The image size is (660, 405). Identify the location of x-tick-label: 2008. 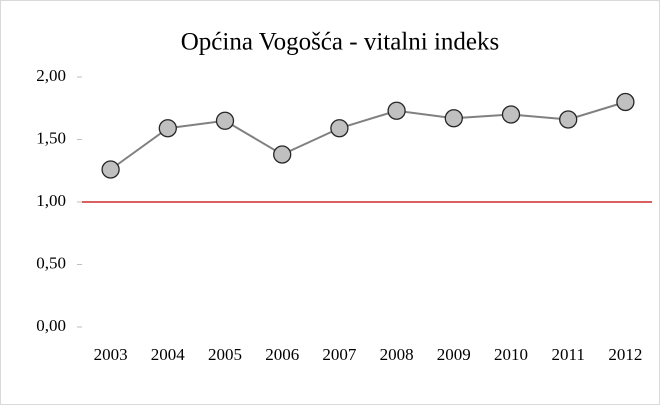
(397, 354).